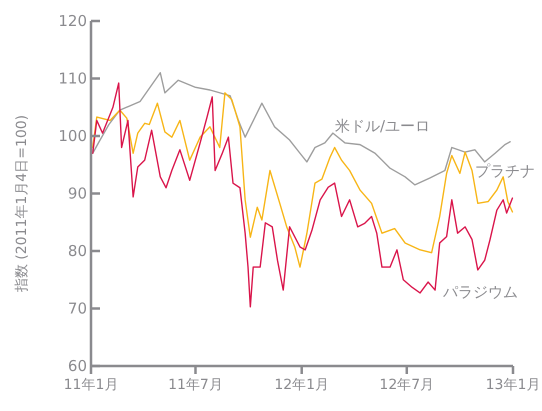 Image resolution: width=542 pixels, height=411 pixels. I want to click on y-tick-label: 90, so click(77, 193).